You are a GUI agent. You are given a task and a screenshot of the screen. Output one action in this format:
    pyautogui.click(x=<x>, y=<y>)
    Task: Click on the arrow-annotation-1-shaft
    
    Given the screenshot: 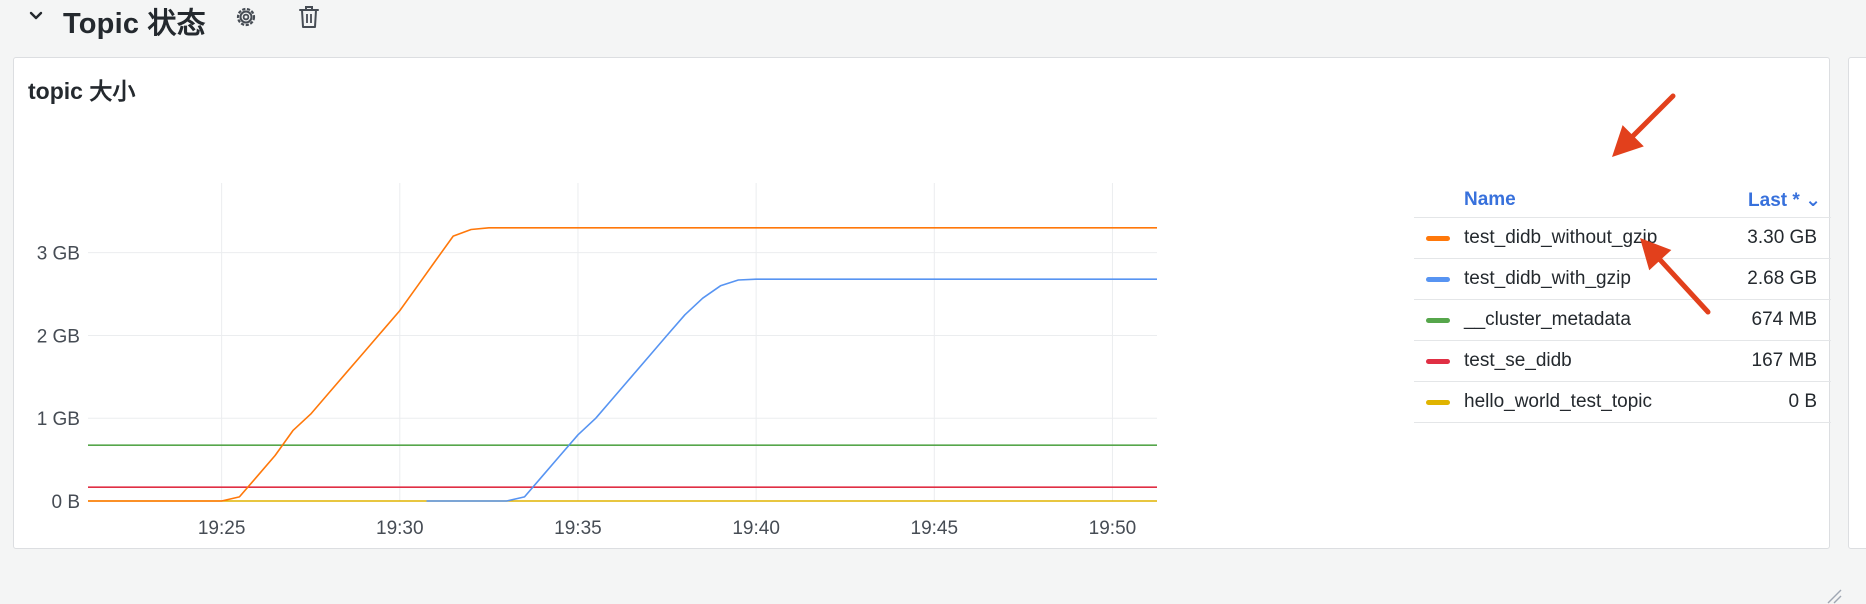 What is the action you would take?
    pyautogui.click(x=1653, y=116)
    